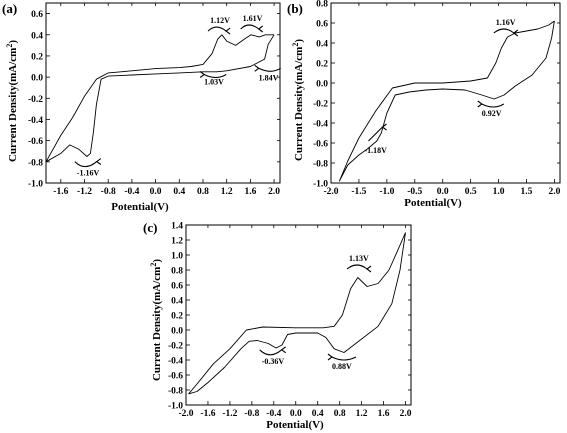 The width and height of the screenshot is (567, 433). Describe the element at coordinates (150, 227) in the screenshot. I see `panel-label-c: (c)` at that location.